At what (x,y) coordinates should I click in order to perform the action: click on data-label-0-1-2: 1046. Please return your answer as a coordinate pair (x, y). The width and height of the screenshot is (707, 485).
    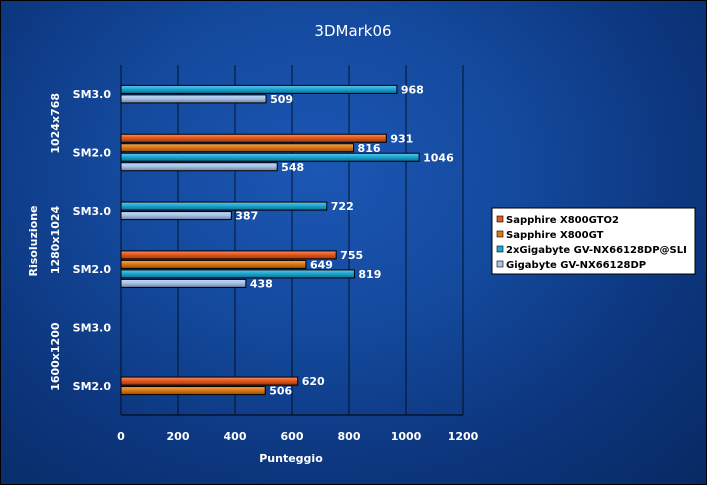
    Looking at the image, I should click on (438, 157).